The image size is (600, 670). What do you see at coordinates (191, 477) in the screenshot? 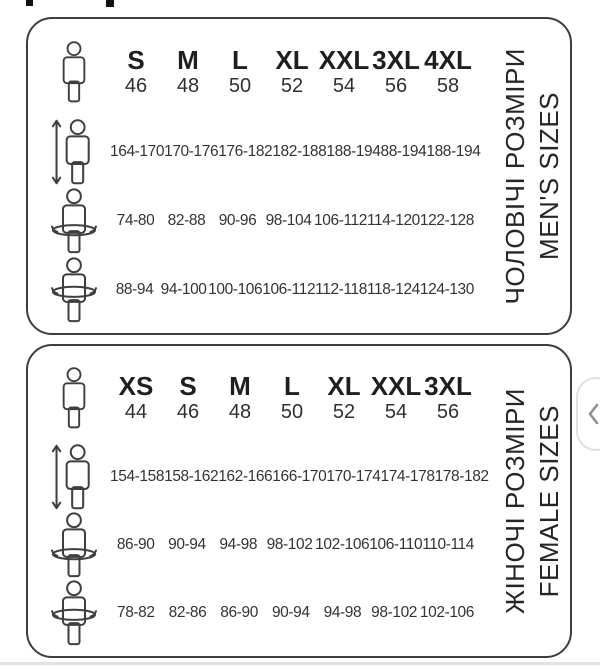
I see `measurement-value: 158-162` at bounding box center [191, 477].